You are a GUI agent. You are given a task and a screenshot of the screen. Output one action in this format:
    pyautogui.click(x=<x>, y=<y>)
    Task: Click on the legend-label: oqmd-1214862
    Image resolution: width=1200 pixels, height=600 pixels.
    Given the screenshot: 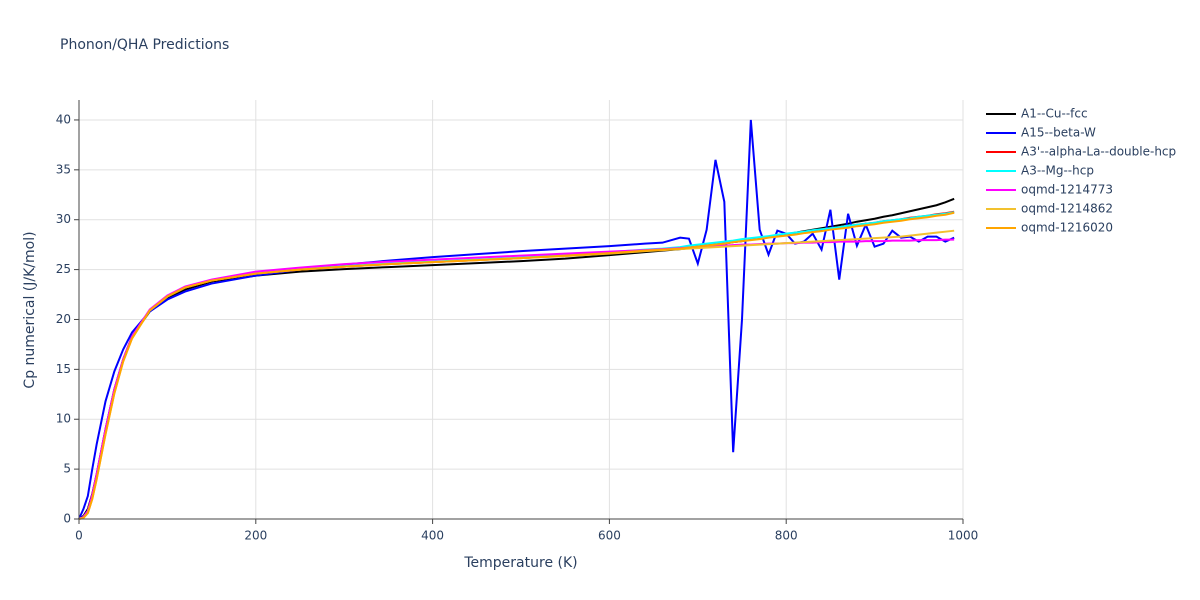 What is the action you would take?
    pyautogui.click(x=1067, y=209)
    